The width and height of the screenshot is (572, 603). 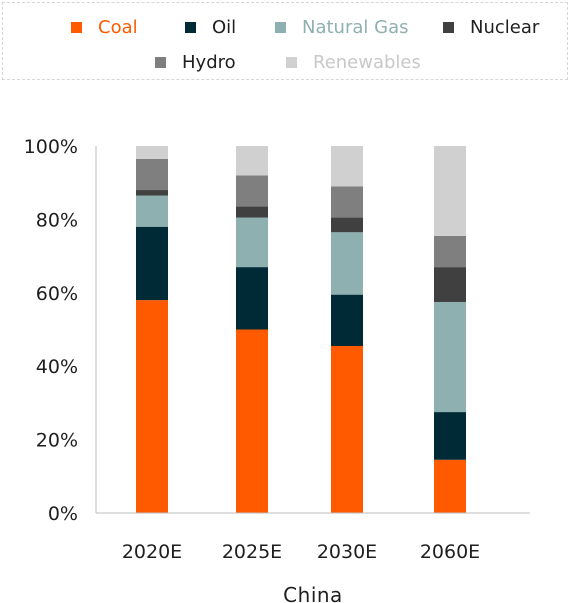 I want to click on legend-label-natural-gas: Natural Gas, so click(x=355, y=27).